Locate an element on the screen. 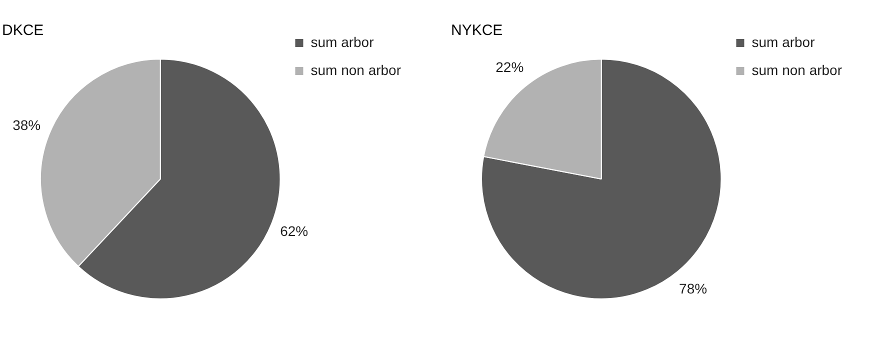  data-label: 78% is located at coordinates (693, 288).